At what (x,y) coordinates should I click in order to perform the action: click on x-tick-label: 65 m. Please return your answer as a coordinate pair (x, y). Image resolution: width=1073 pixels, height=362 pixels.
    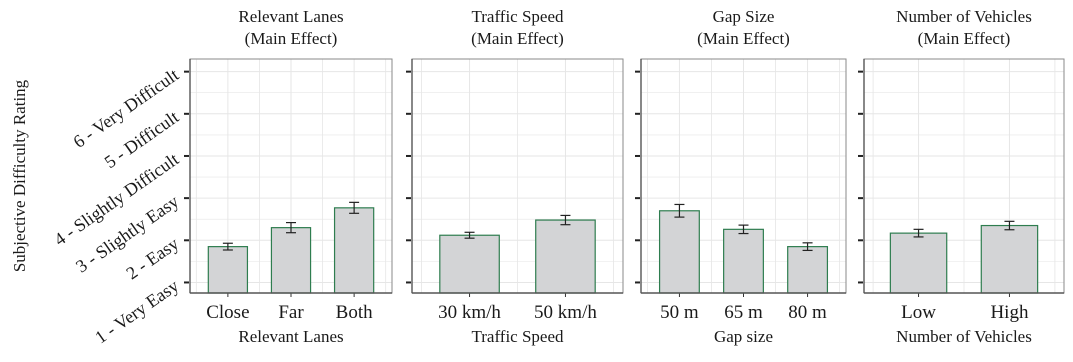
    Looking at the image, I should click on (743, 312).